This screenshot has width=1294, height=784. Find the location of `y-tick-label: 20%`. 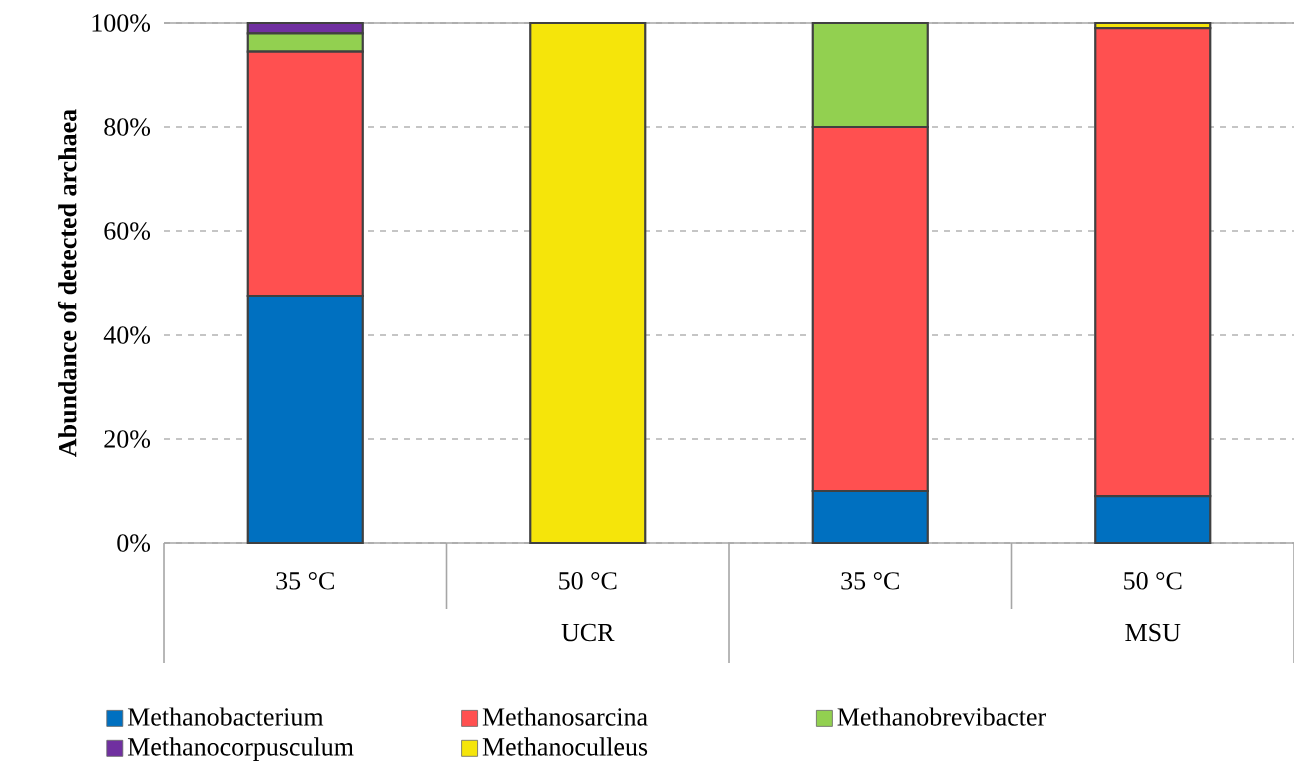

y-tick-label: 20% is located at coordinates (127, 439).